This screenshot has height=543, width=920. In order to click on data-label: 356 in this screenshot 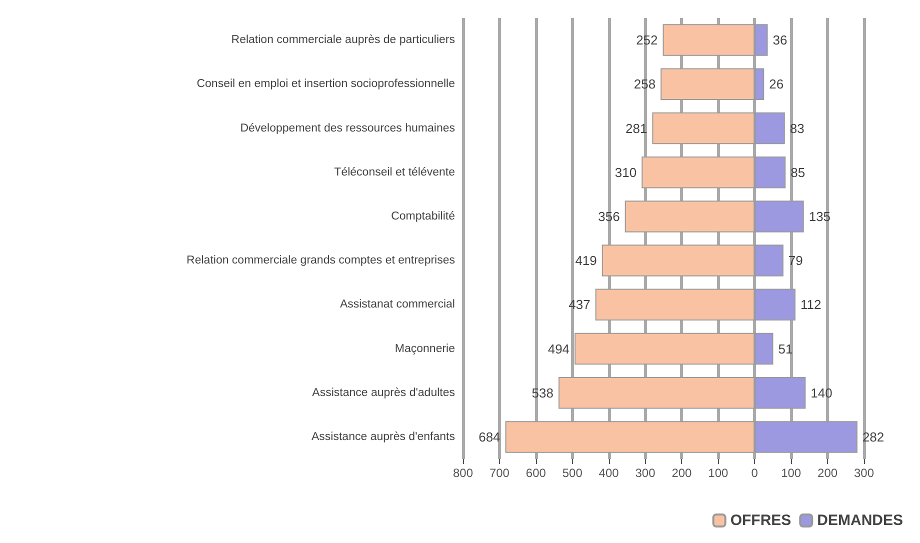, I will do `click(609, 216)`.